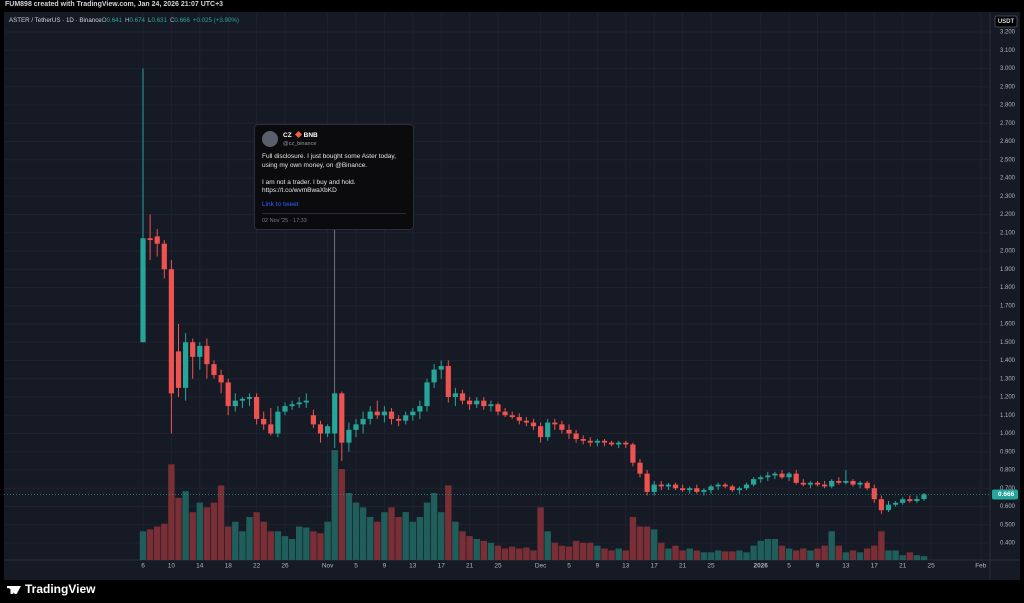 This screenshot has height=603, width=1024. Describe the element at coordinates (1008, 306) in the screenshot. I see `y-tick-label: 1.700` at that location.